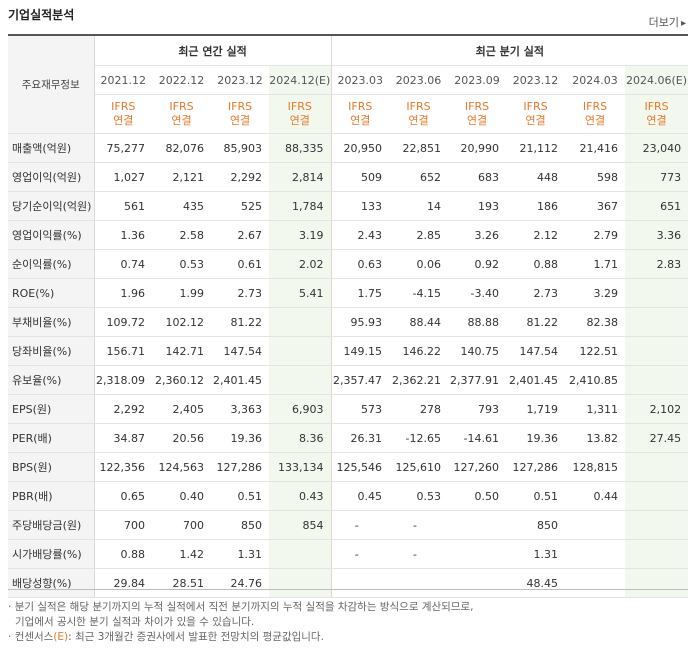 This screenshot has width=694, height=648. What do you see at coordinates (360, 438) in the screenshot?
I see `table-cell: 26.31` at bounding box center [360, 438].